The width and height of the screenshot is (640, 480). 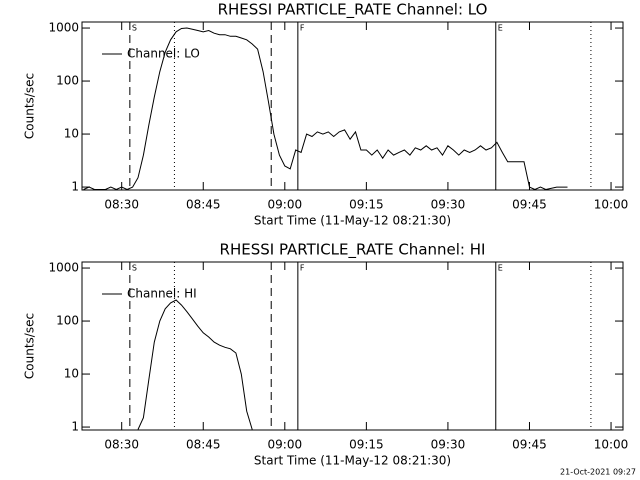 What do you see at coordinates (162, 294) in the screenshot?
I see `legend-label: Channel: HI` at bounding box center [162, 294].